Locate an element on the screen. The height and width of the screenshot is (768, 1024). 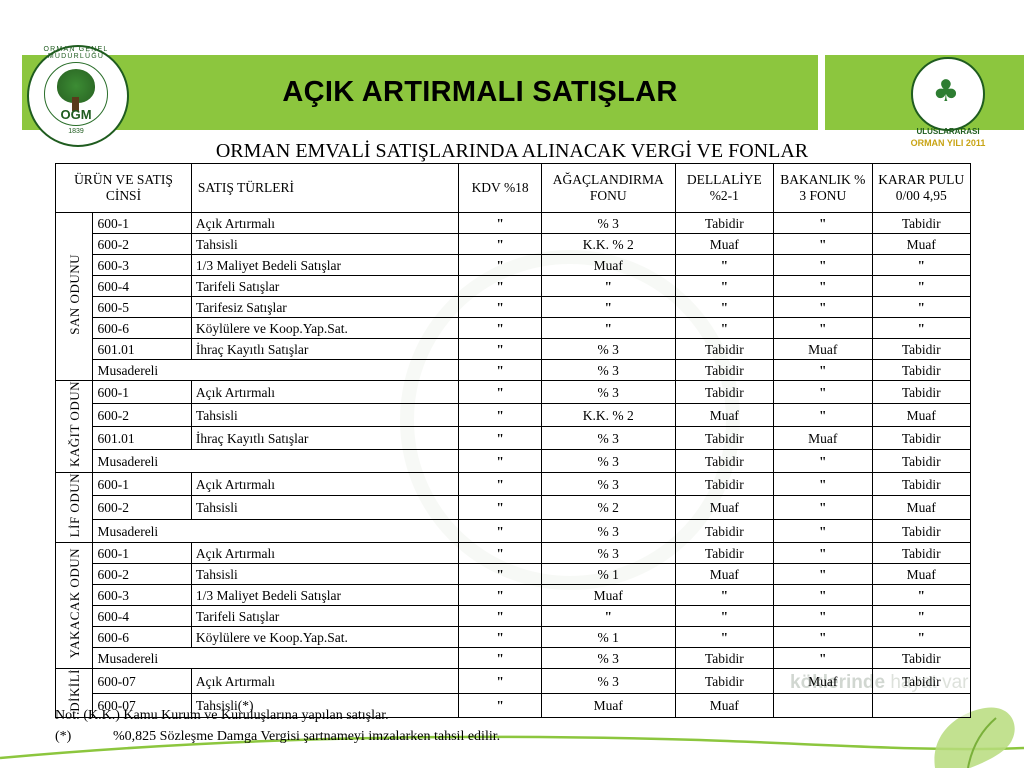
cell-code: 600-4 is located at coordinates (142, 616).